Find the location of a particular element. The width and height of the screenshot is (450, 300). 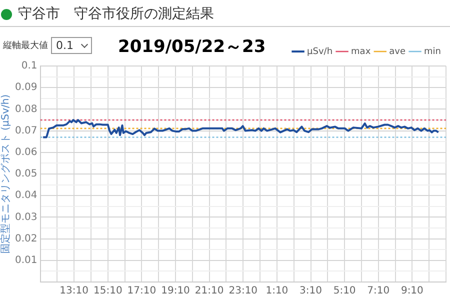

y-tick-label: 0.02 is located at coordinates (26, 238).